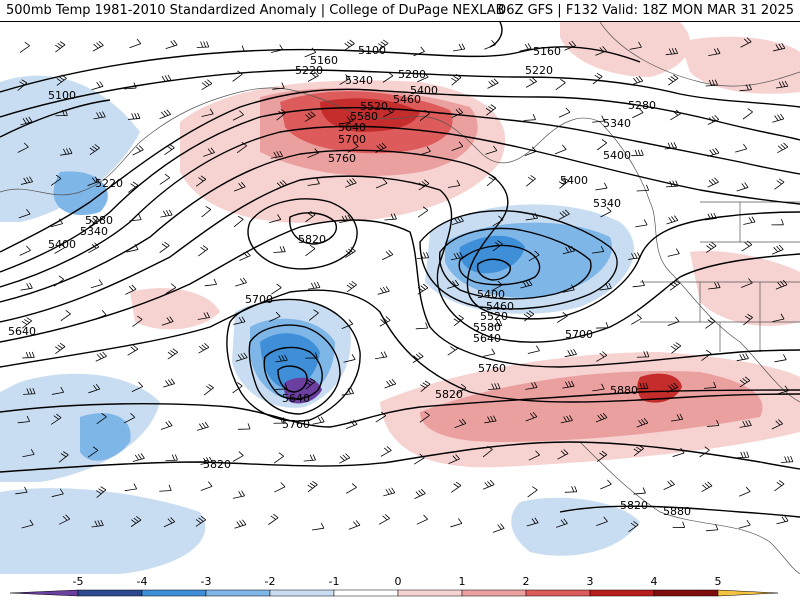  I want to click on contour-label: 5700, so click(259, 299).